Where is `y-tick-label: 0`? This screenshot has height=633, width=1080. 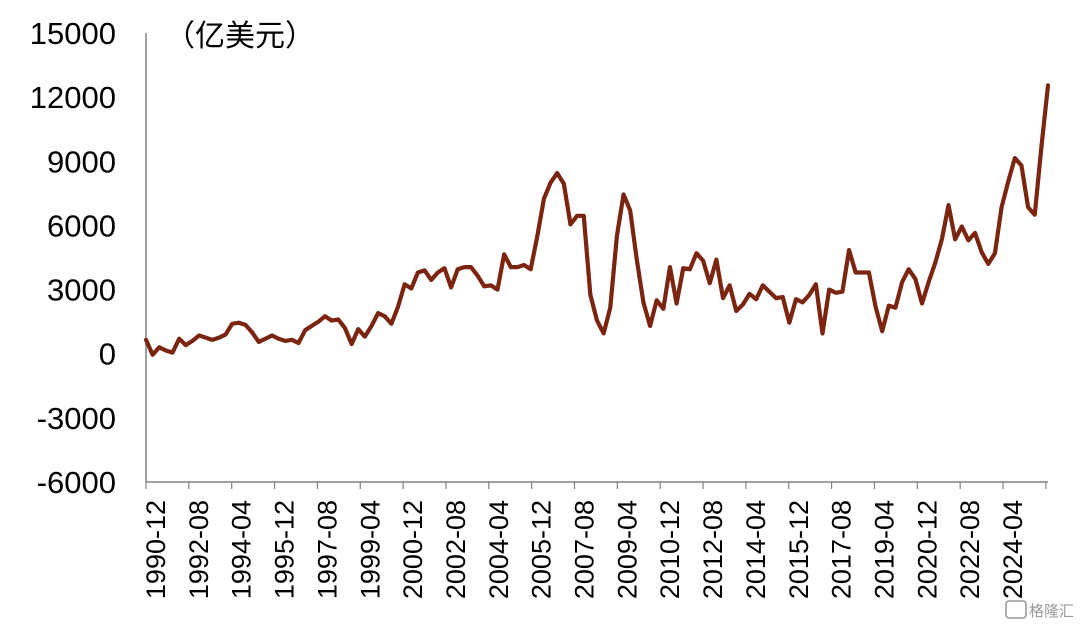
y-tick-label: 0 is located at coordinates (107, 354).